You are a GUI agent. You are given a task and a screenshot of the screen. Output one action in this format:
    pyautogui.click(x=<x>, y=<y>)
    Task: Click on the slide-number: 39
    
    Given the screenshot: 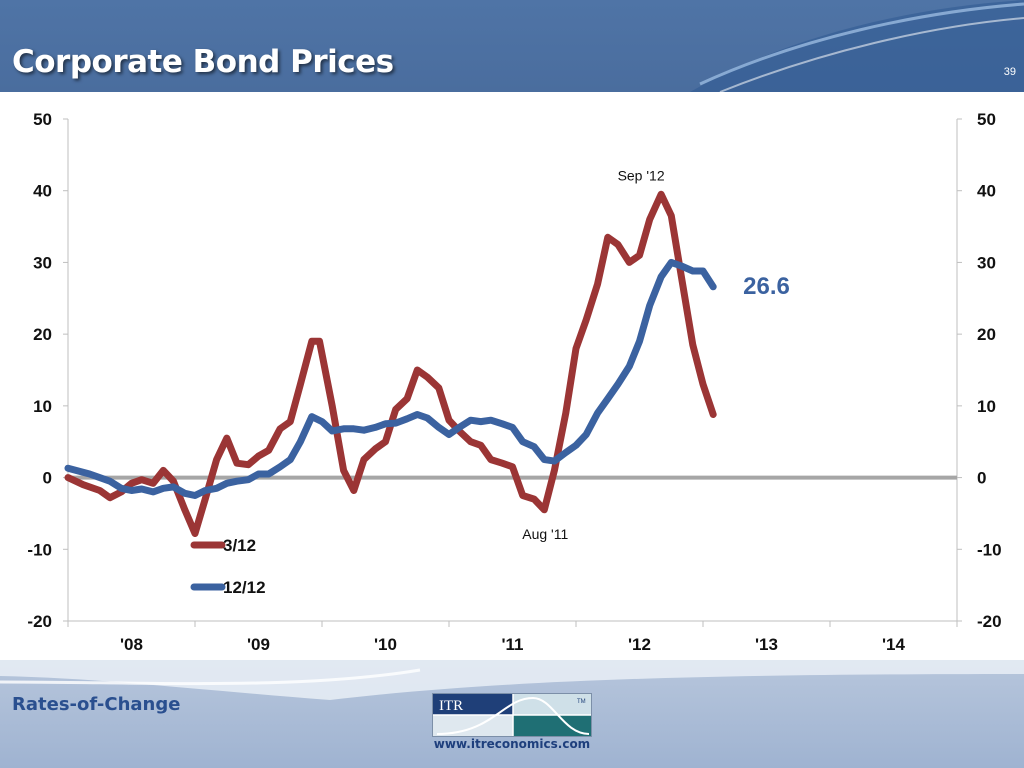 What is the action you would take?
    pyautogui.click(x=1009, y=72)
    